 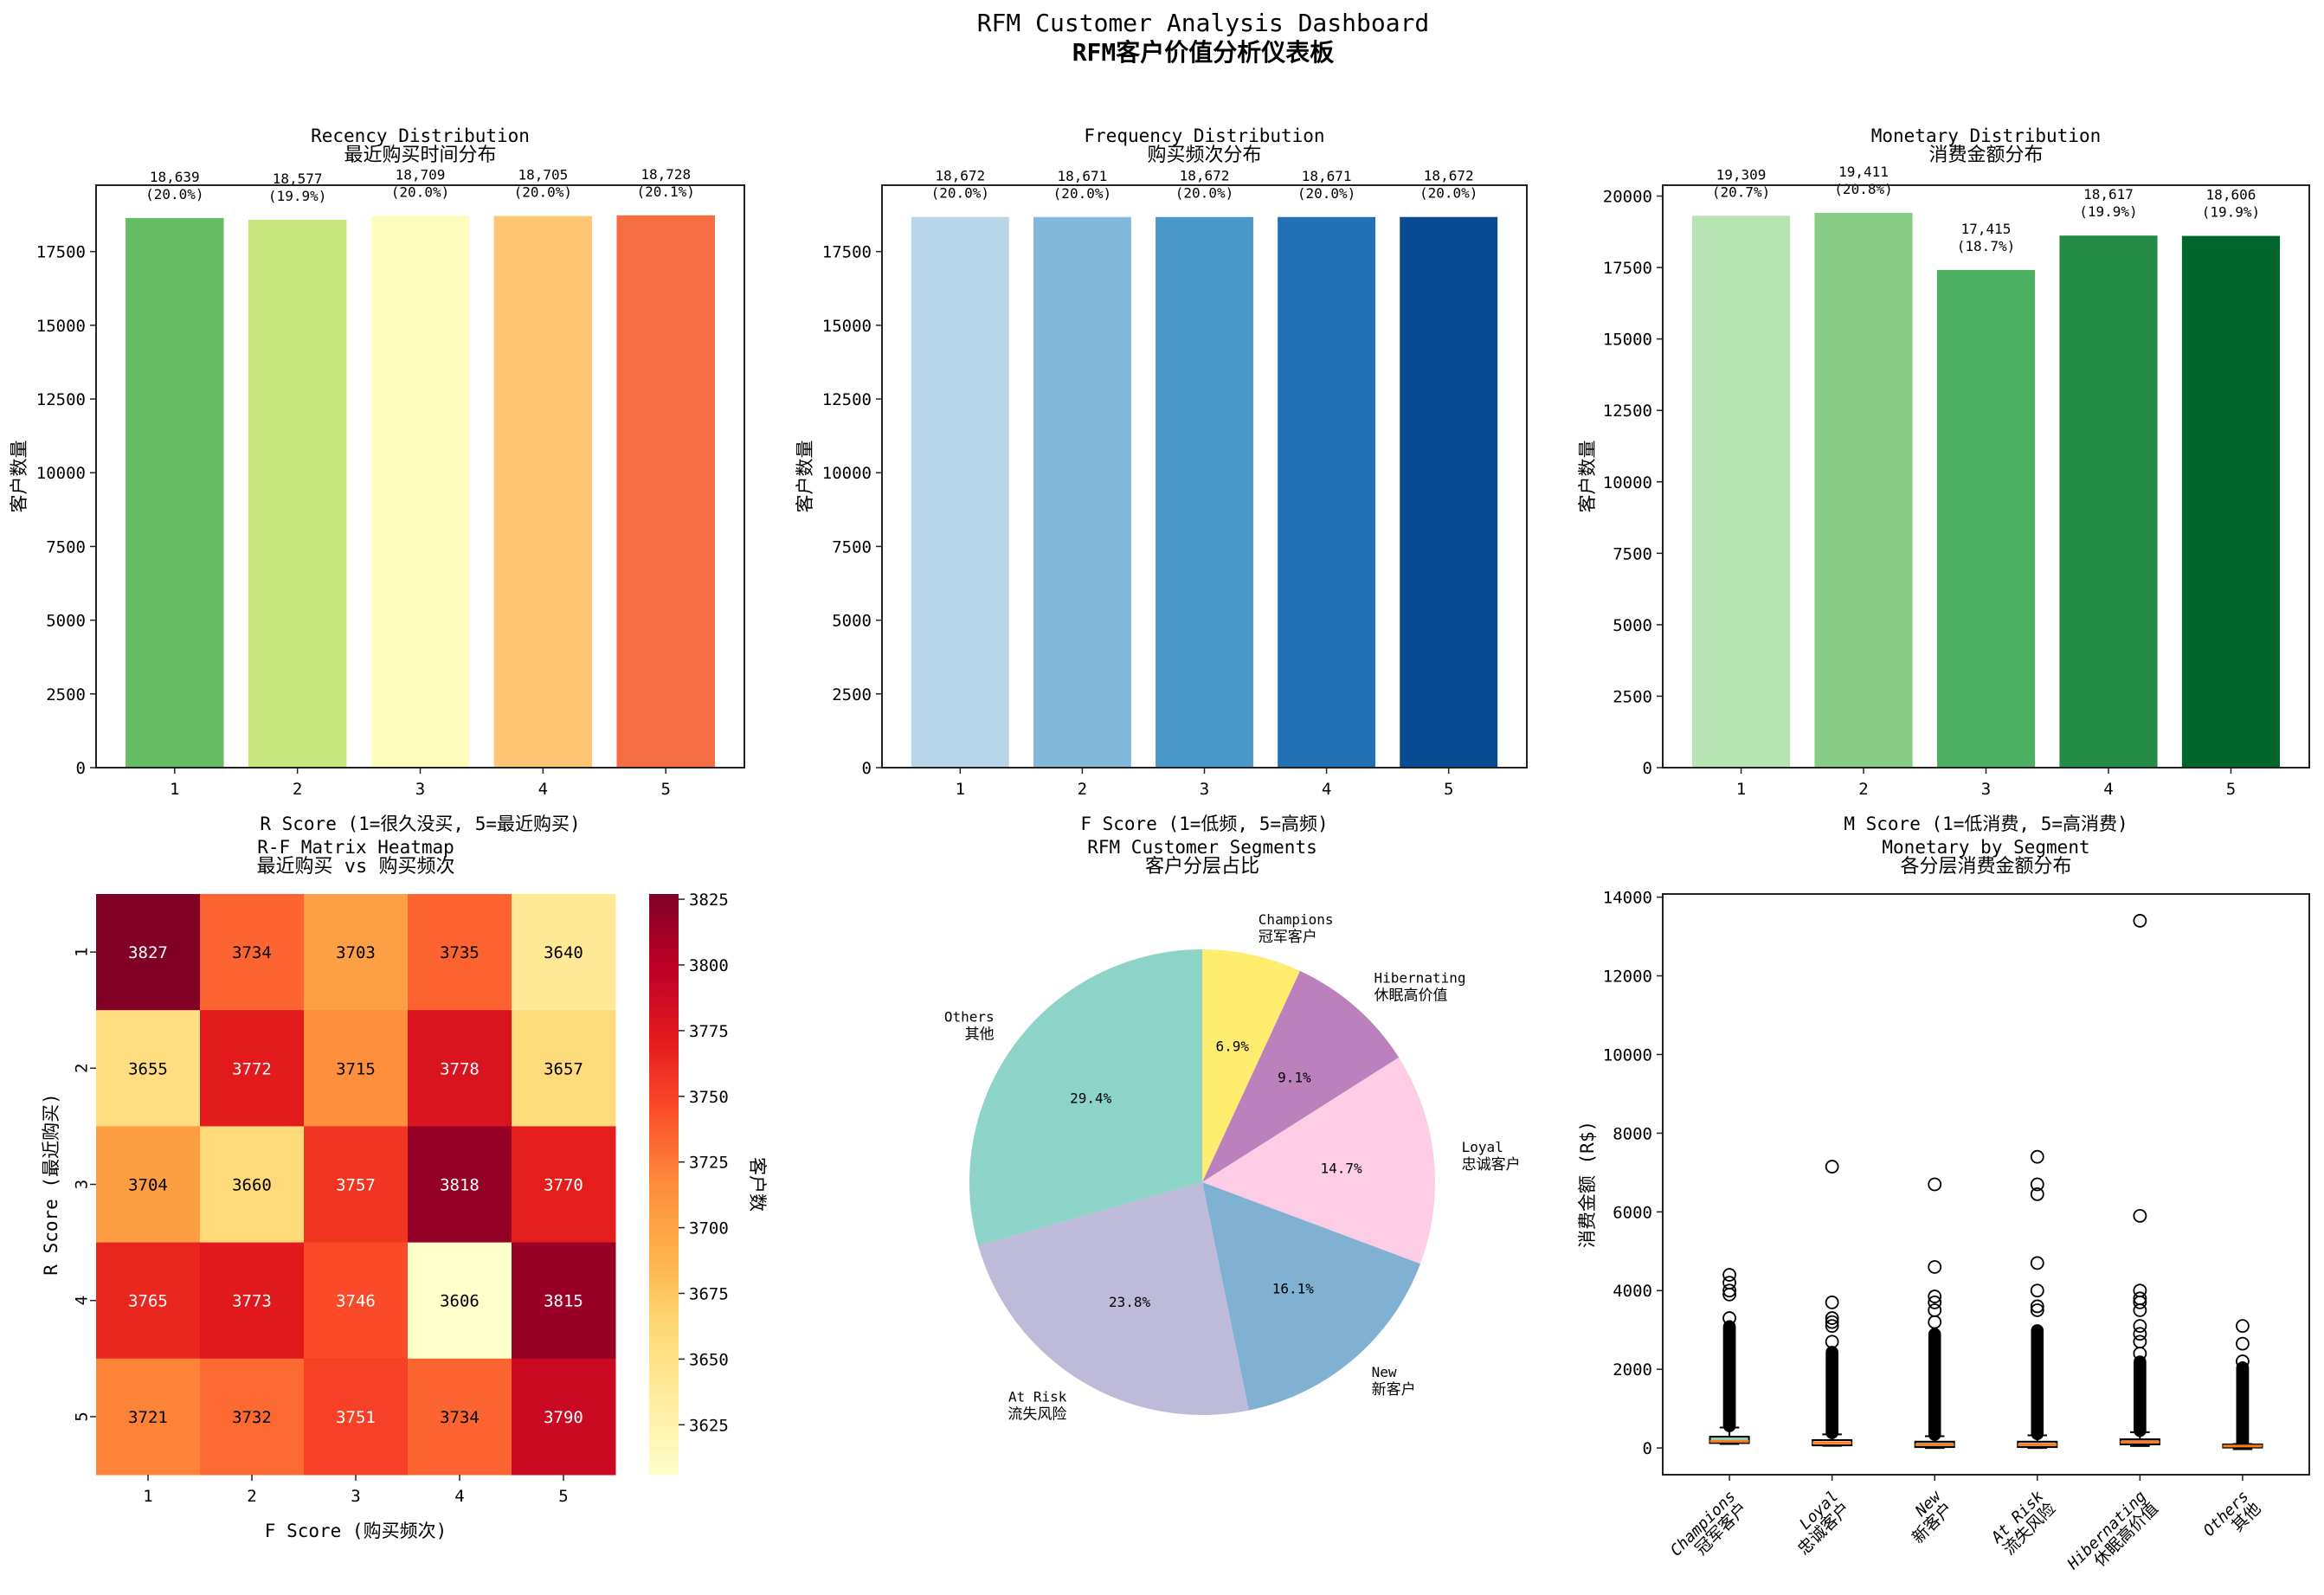 I want to click on bar-chart-2-axes, so click(x=1204, y=476).